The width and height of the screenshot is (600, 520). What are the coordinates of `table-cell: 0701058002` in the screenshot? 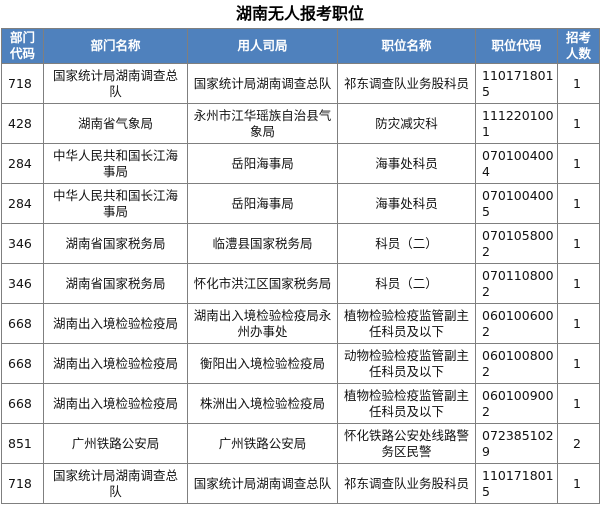 It's located at (516, 243).